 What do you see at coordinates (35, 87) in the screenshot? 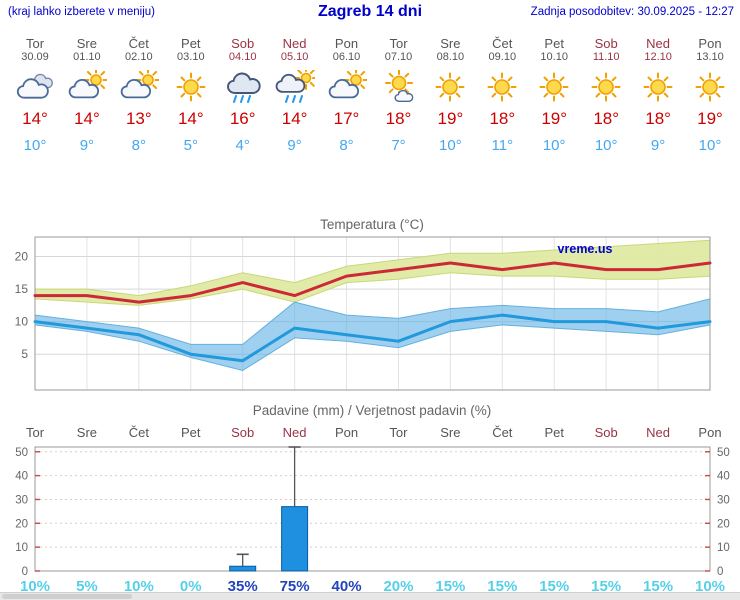
I see `cloud-icon` at bounding box center [35, 87].